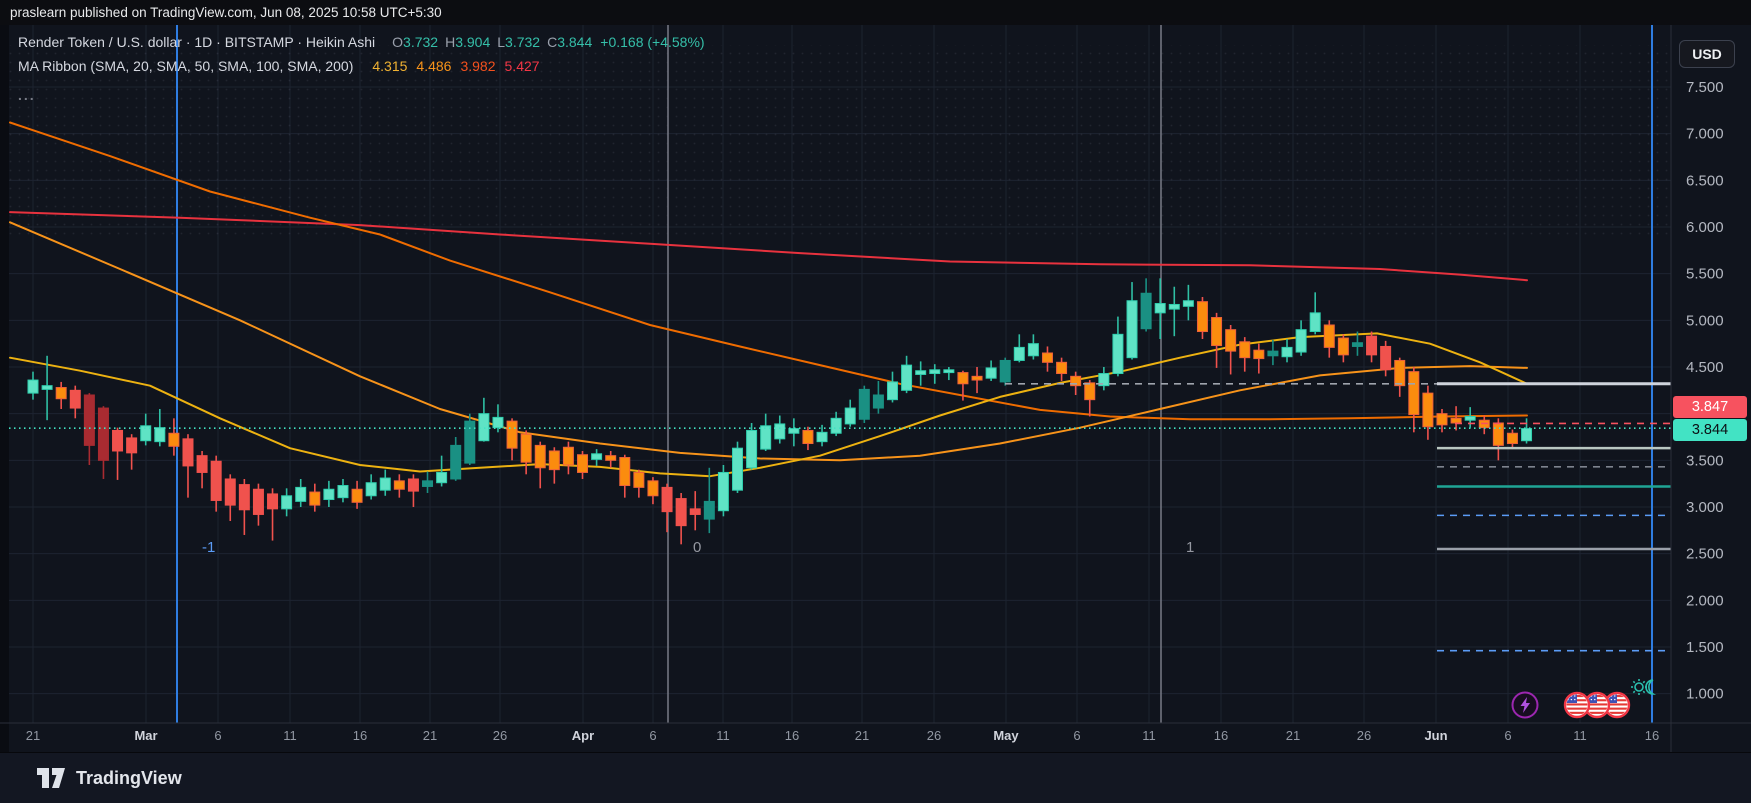 The height and width of the screenshot is (803, 1751). I want to click on sun-moon-event-icon, so click(1642, 687).